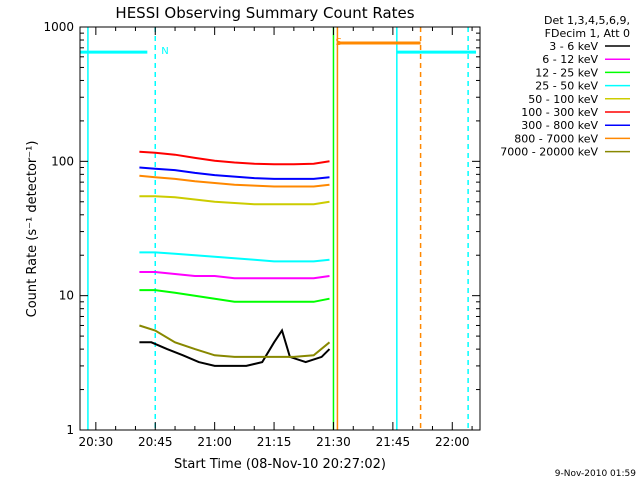 The image size is (640, 480). Describe the element at coordinates (58, 27) in the screenshot. I see `y-tick-label-1000: 1000` at that location.